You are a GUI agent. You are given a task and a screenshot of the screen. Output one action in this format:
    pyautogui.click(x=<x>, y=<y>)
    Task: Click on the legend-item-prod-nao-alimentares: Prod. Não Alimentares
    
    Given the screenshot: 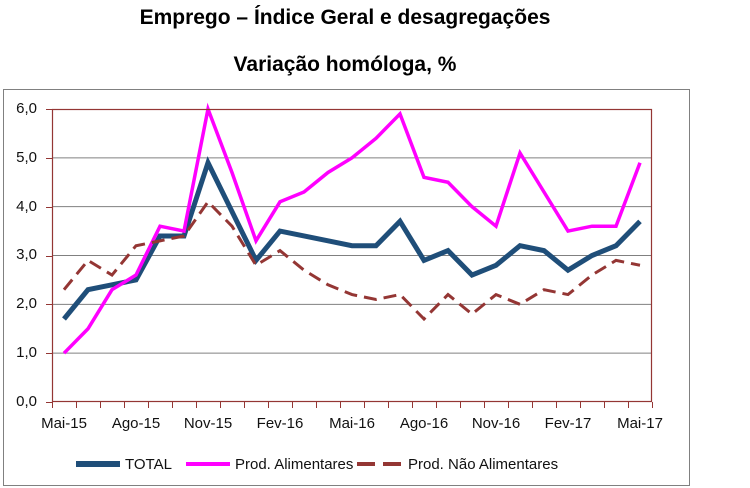 What is the action you would take?
    pyautogui.click(x=457, y=464)
    